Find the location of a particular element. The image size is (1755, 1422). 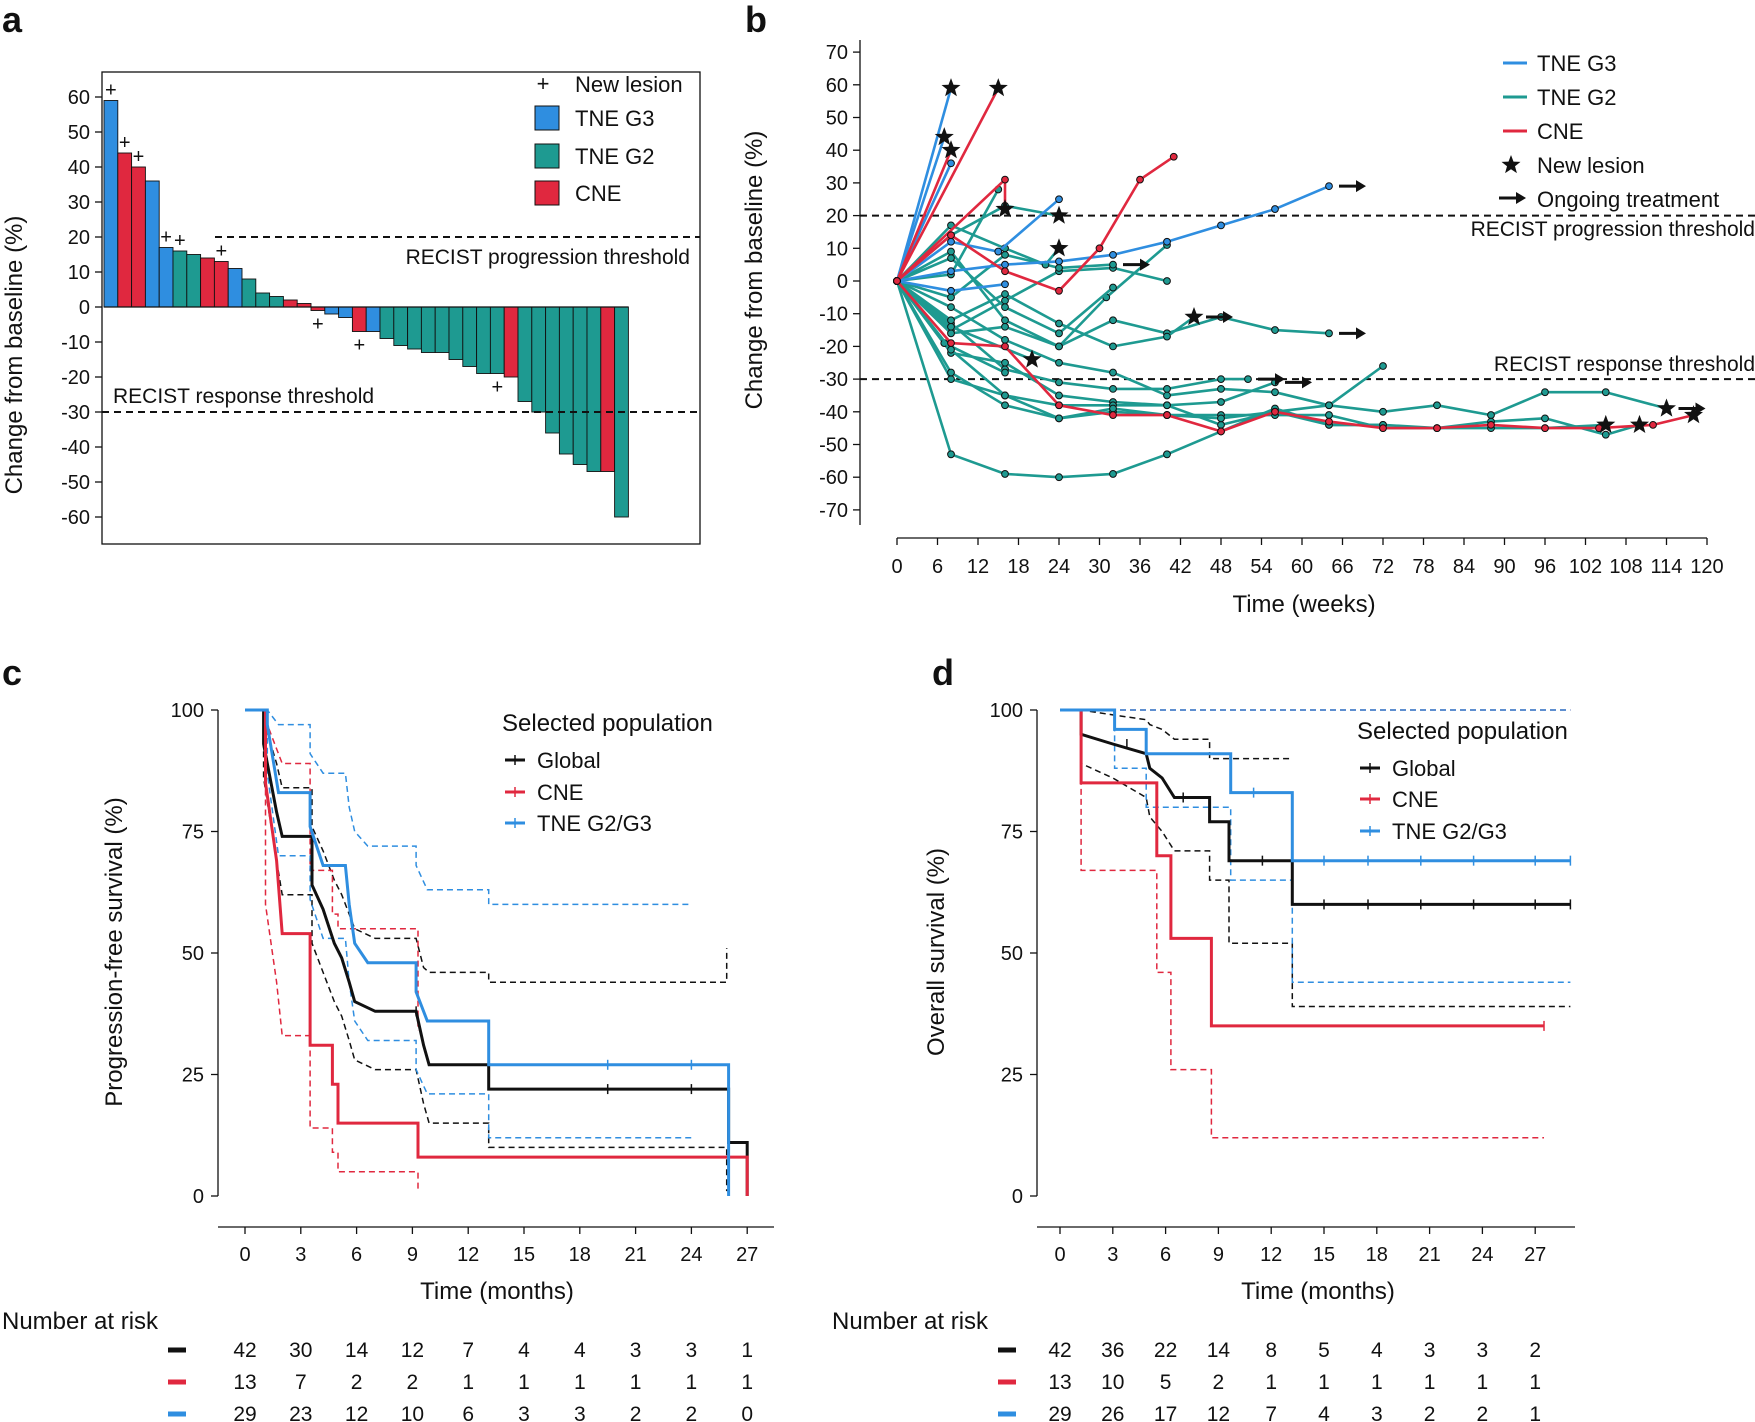

panel-b-ytick-label: 70 is located at coordinates (837, 53).